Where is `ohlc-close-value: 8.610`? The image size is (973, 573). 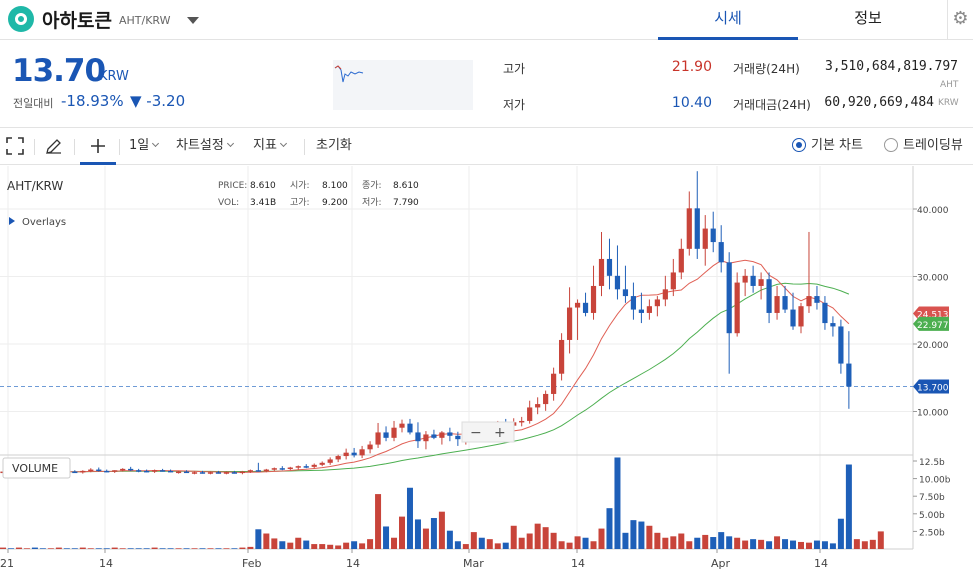 ohlc-close-value: 8.610 is located at coordinates (406, 186).